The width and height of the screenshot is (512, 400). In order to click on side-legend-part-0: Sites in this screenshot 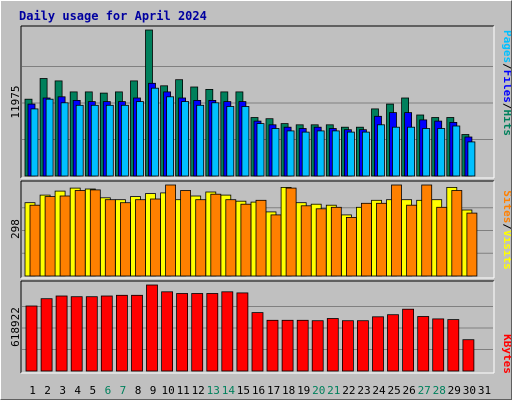, I will do `click(506, 206)`.